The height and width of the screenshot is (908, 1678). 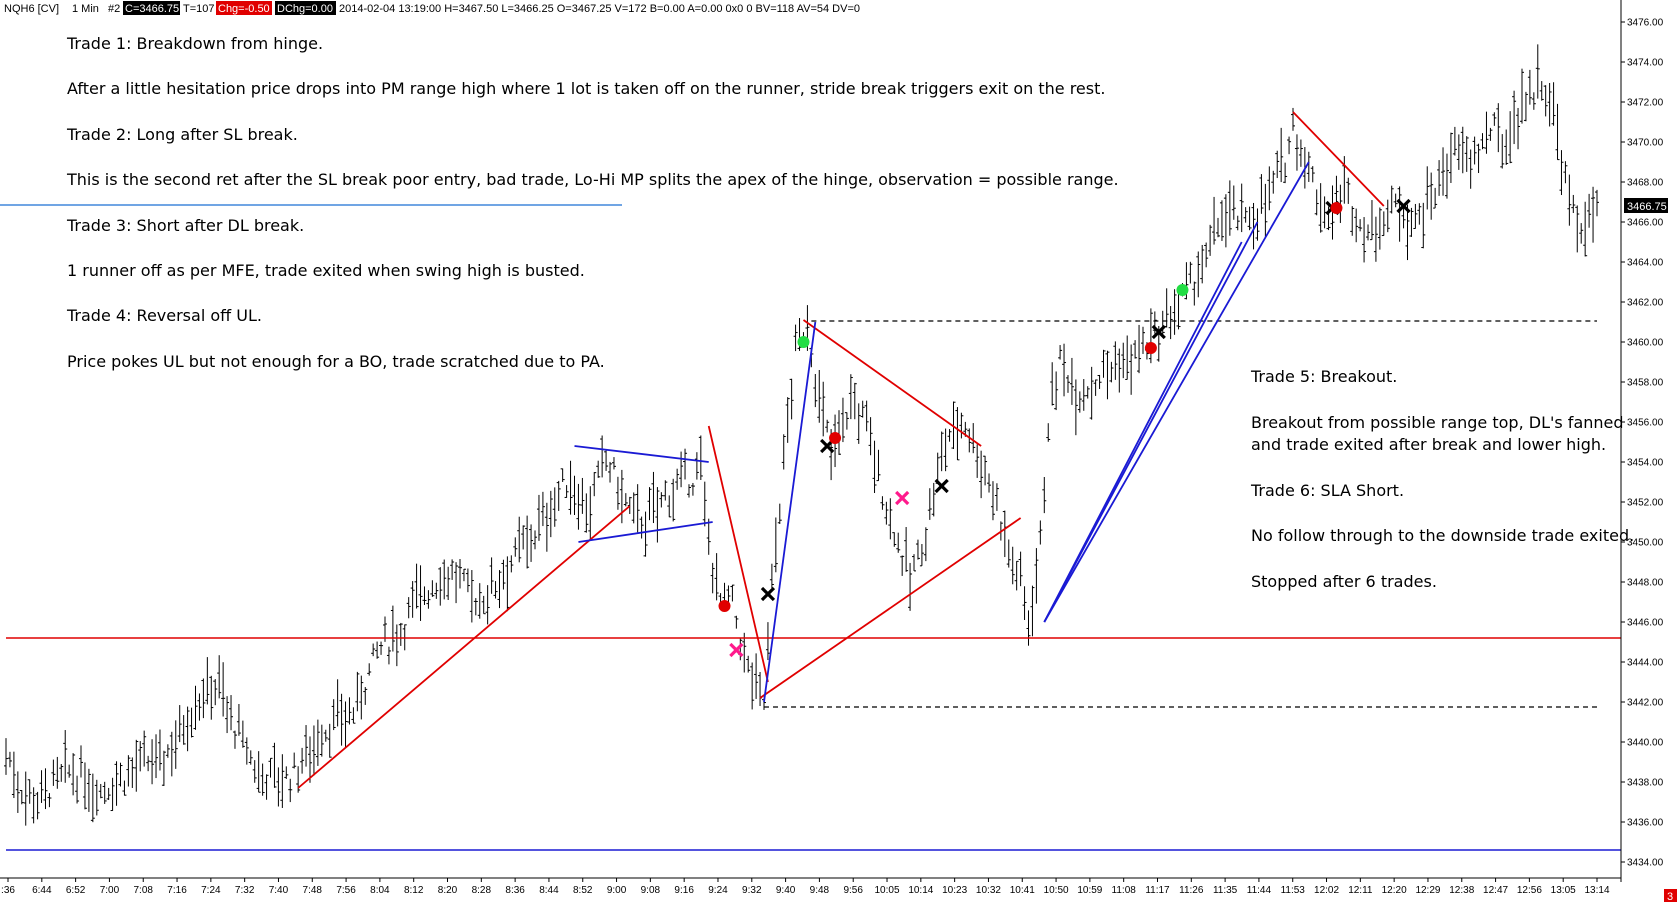 I want to click on x-tick-label: 11:26, so click(x=1191, y=890).